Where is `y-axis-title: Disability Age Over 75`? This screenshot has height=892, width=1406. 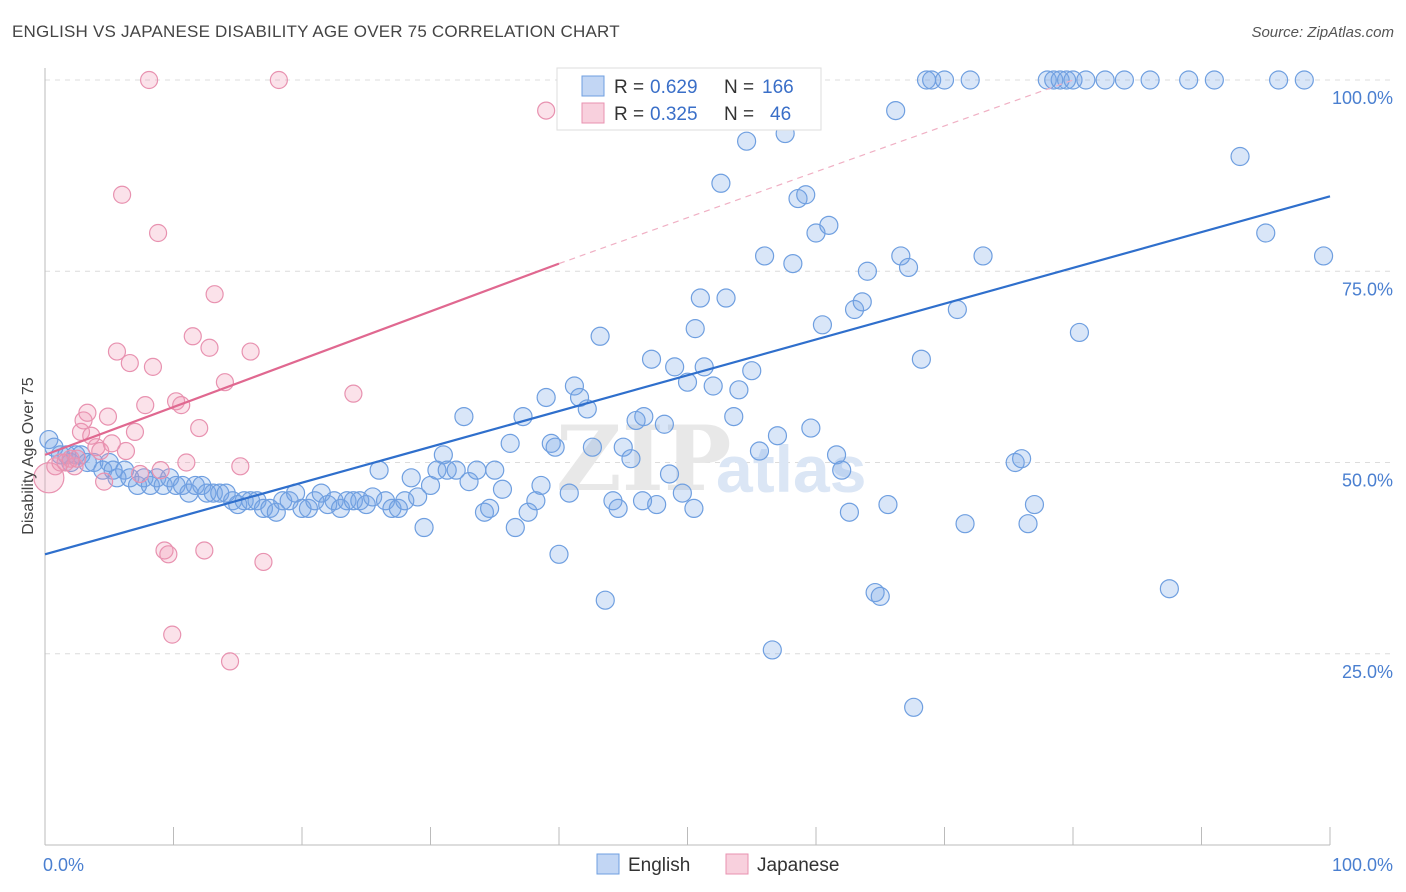
y-axis-title: Disability Age Over 75 is located at coordinates (28, 456).